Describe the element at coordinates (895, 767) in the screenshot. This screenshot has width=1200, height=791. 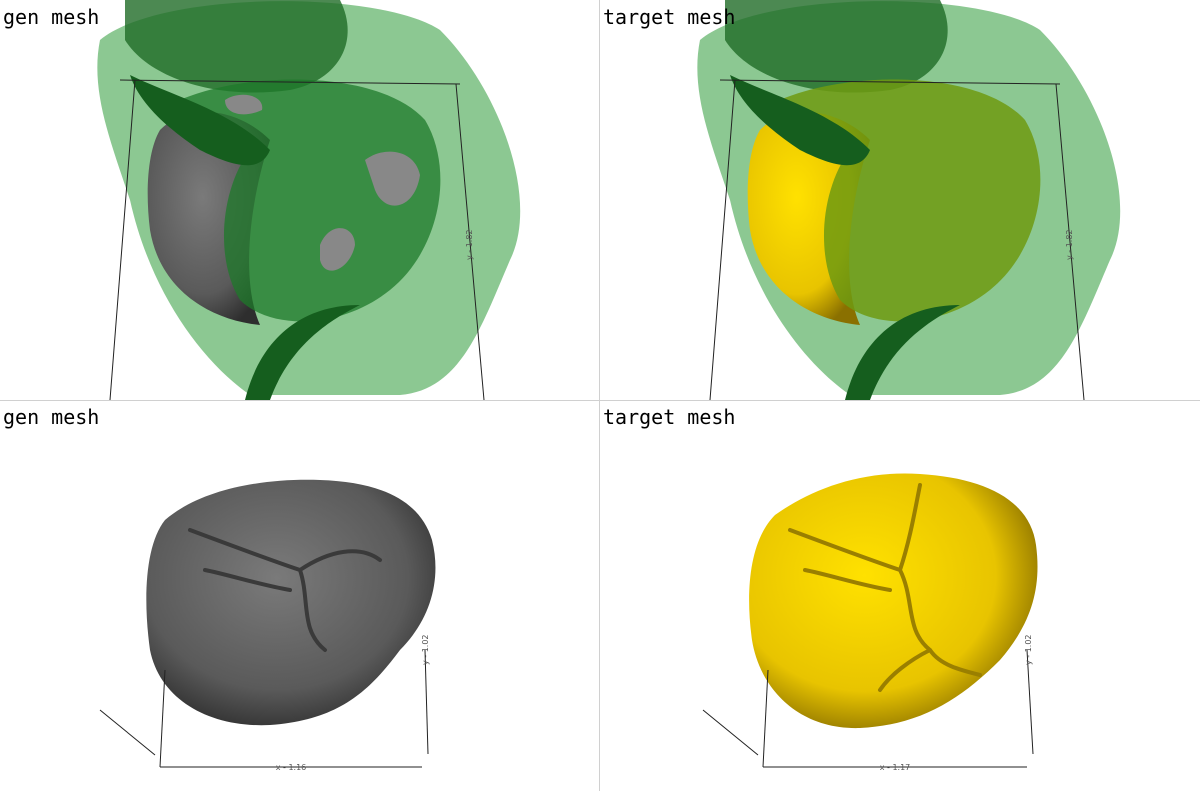
I see `x-axis-label: x - 1.17` at that location.